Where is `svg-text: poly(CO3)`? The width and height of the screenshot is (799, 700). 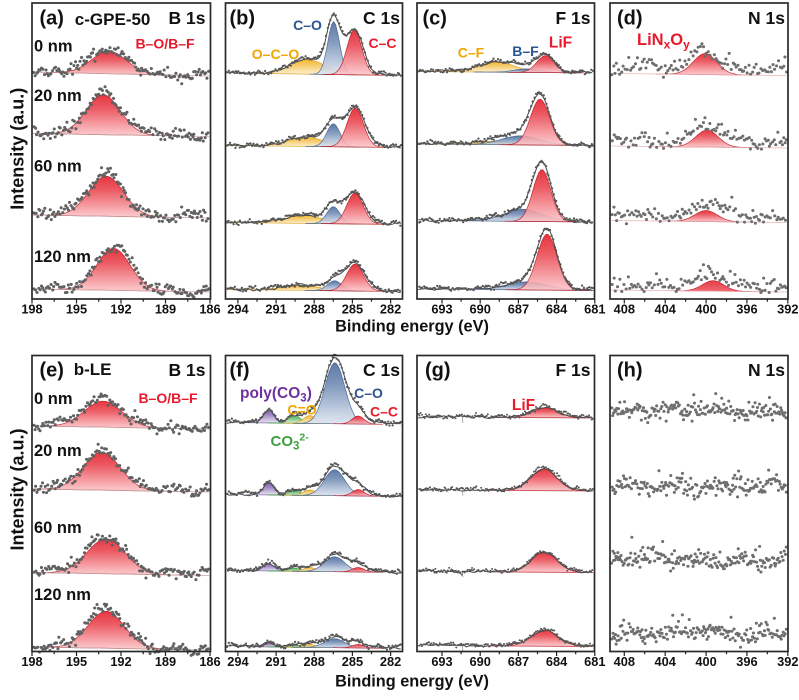 svg-text: poly(CO3) is located at coordinates (276, 395).